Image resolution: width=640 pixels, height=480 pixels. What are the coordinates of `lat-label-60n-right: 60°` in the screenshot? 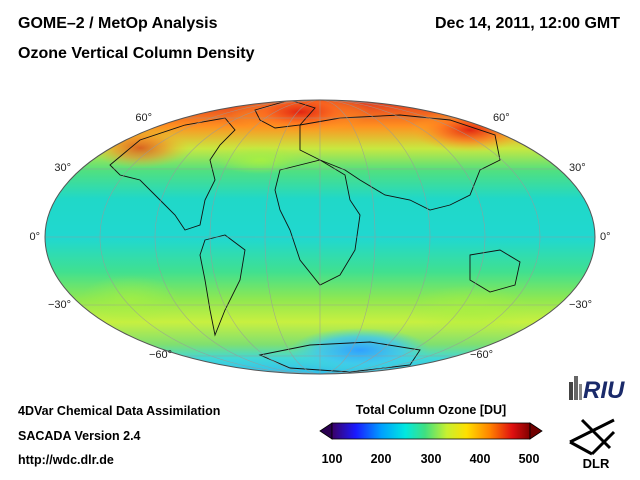 It's located at (501, 118).